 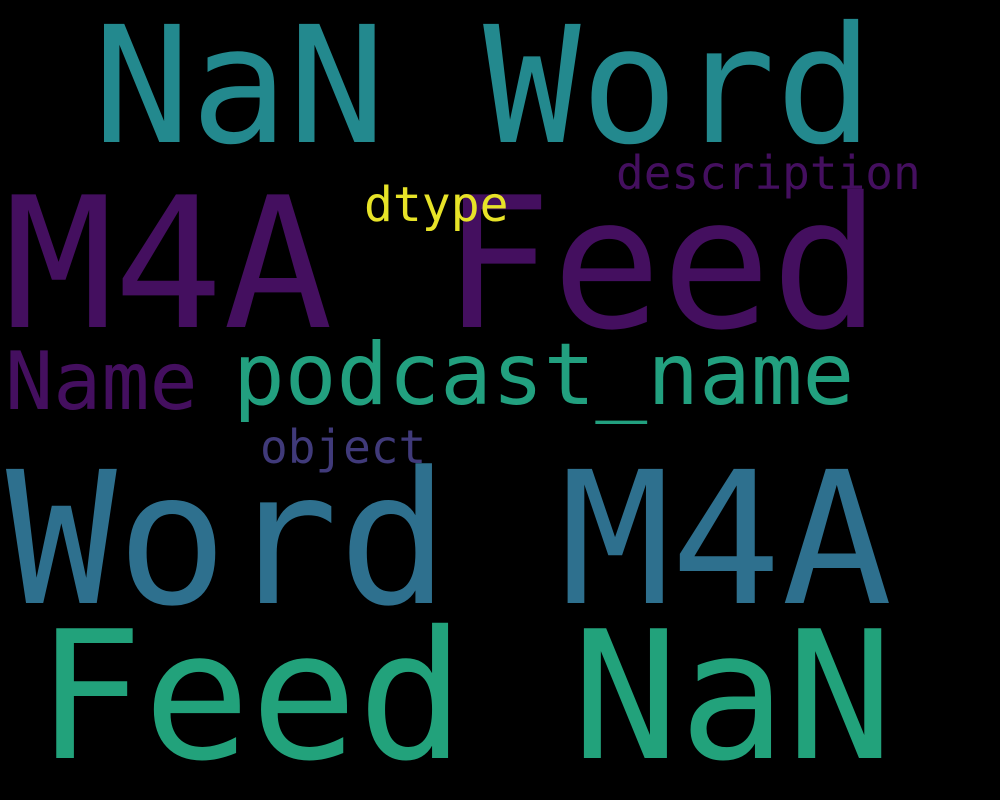 What do you see at coordinates (101, 381) in the screenshot?
I see `word-name: Name` at bounding box center [101, 381].